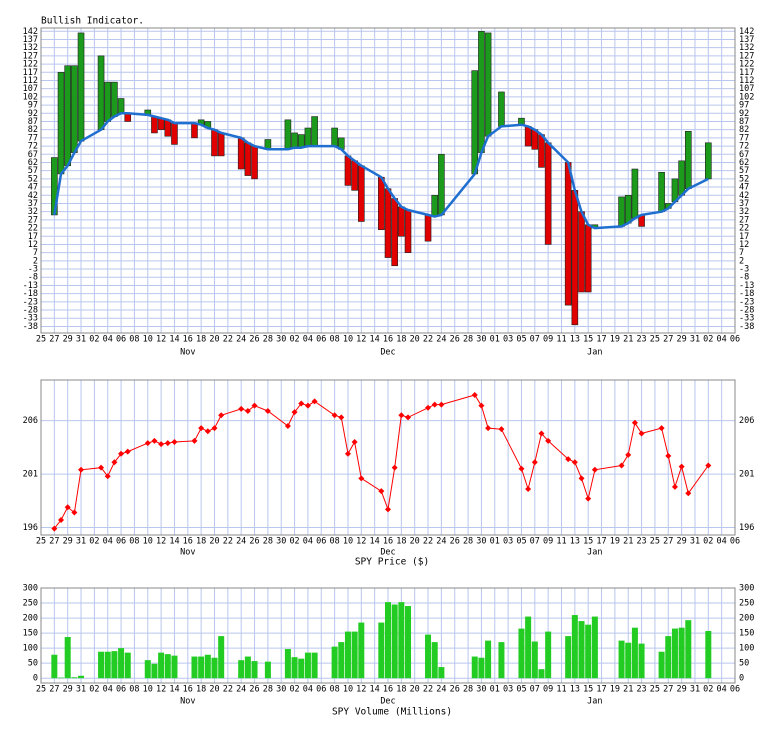 This screenshot has height=729, width=784. What do you see at coordinates (746, 528) in the screenshot?
I see `y-tick-label-right: 196` at bounding box center [746, 528].